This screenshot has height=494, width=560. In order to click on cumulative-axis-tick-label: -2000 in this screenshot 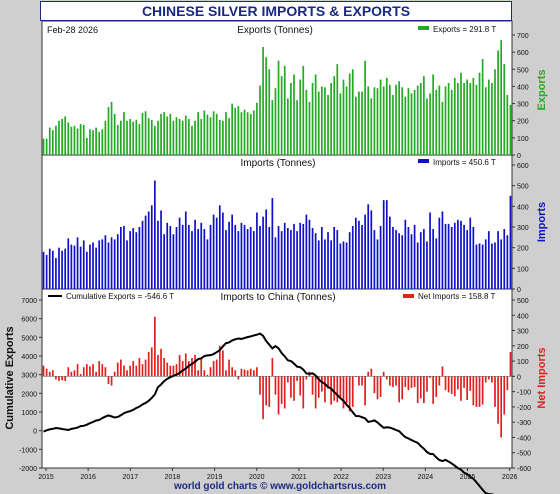, I will do `click(28, 469)`.